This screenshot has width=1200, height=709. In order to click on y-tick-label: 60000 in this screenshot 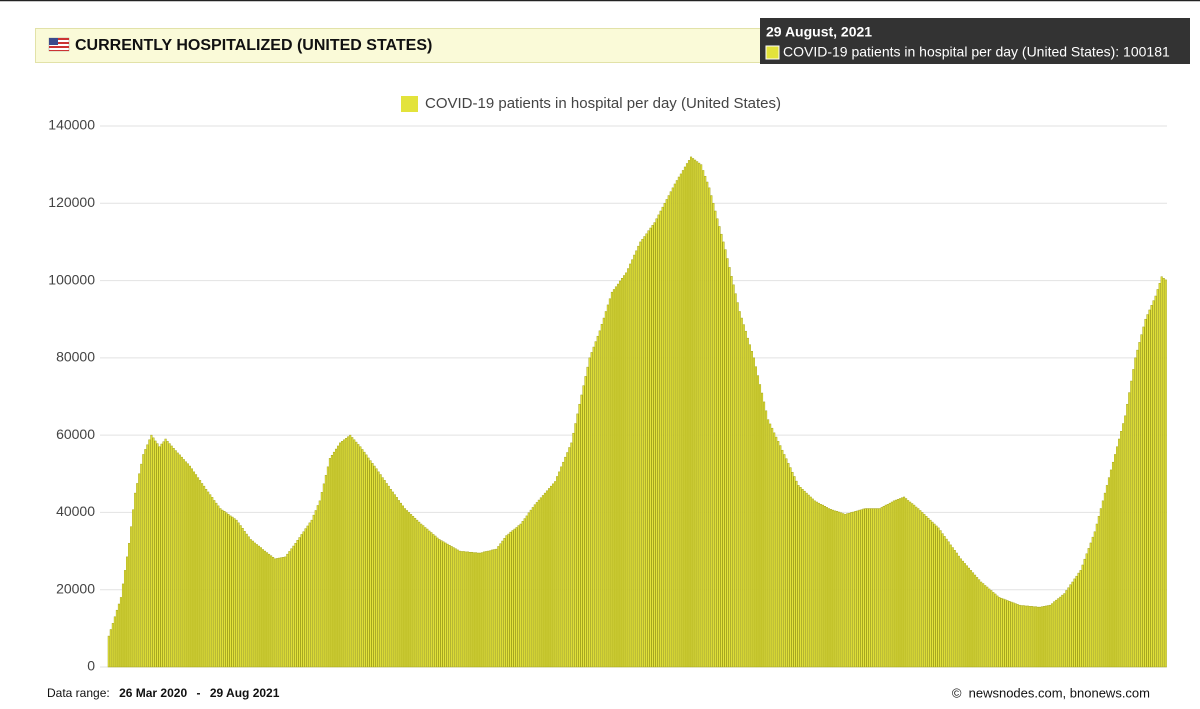, I will do `click(75, 434)`.